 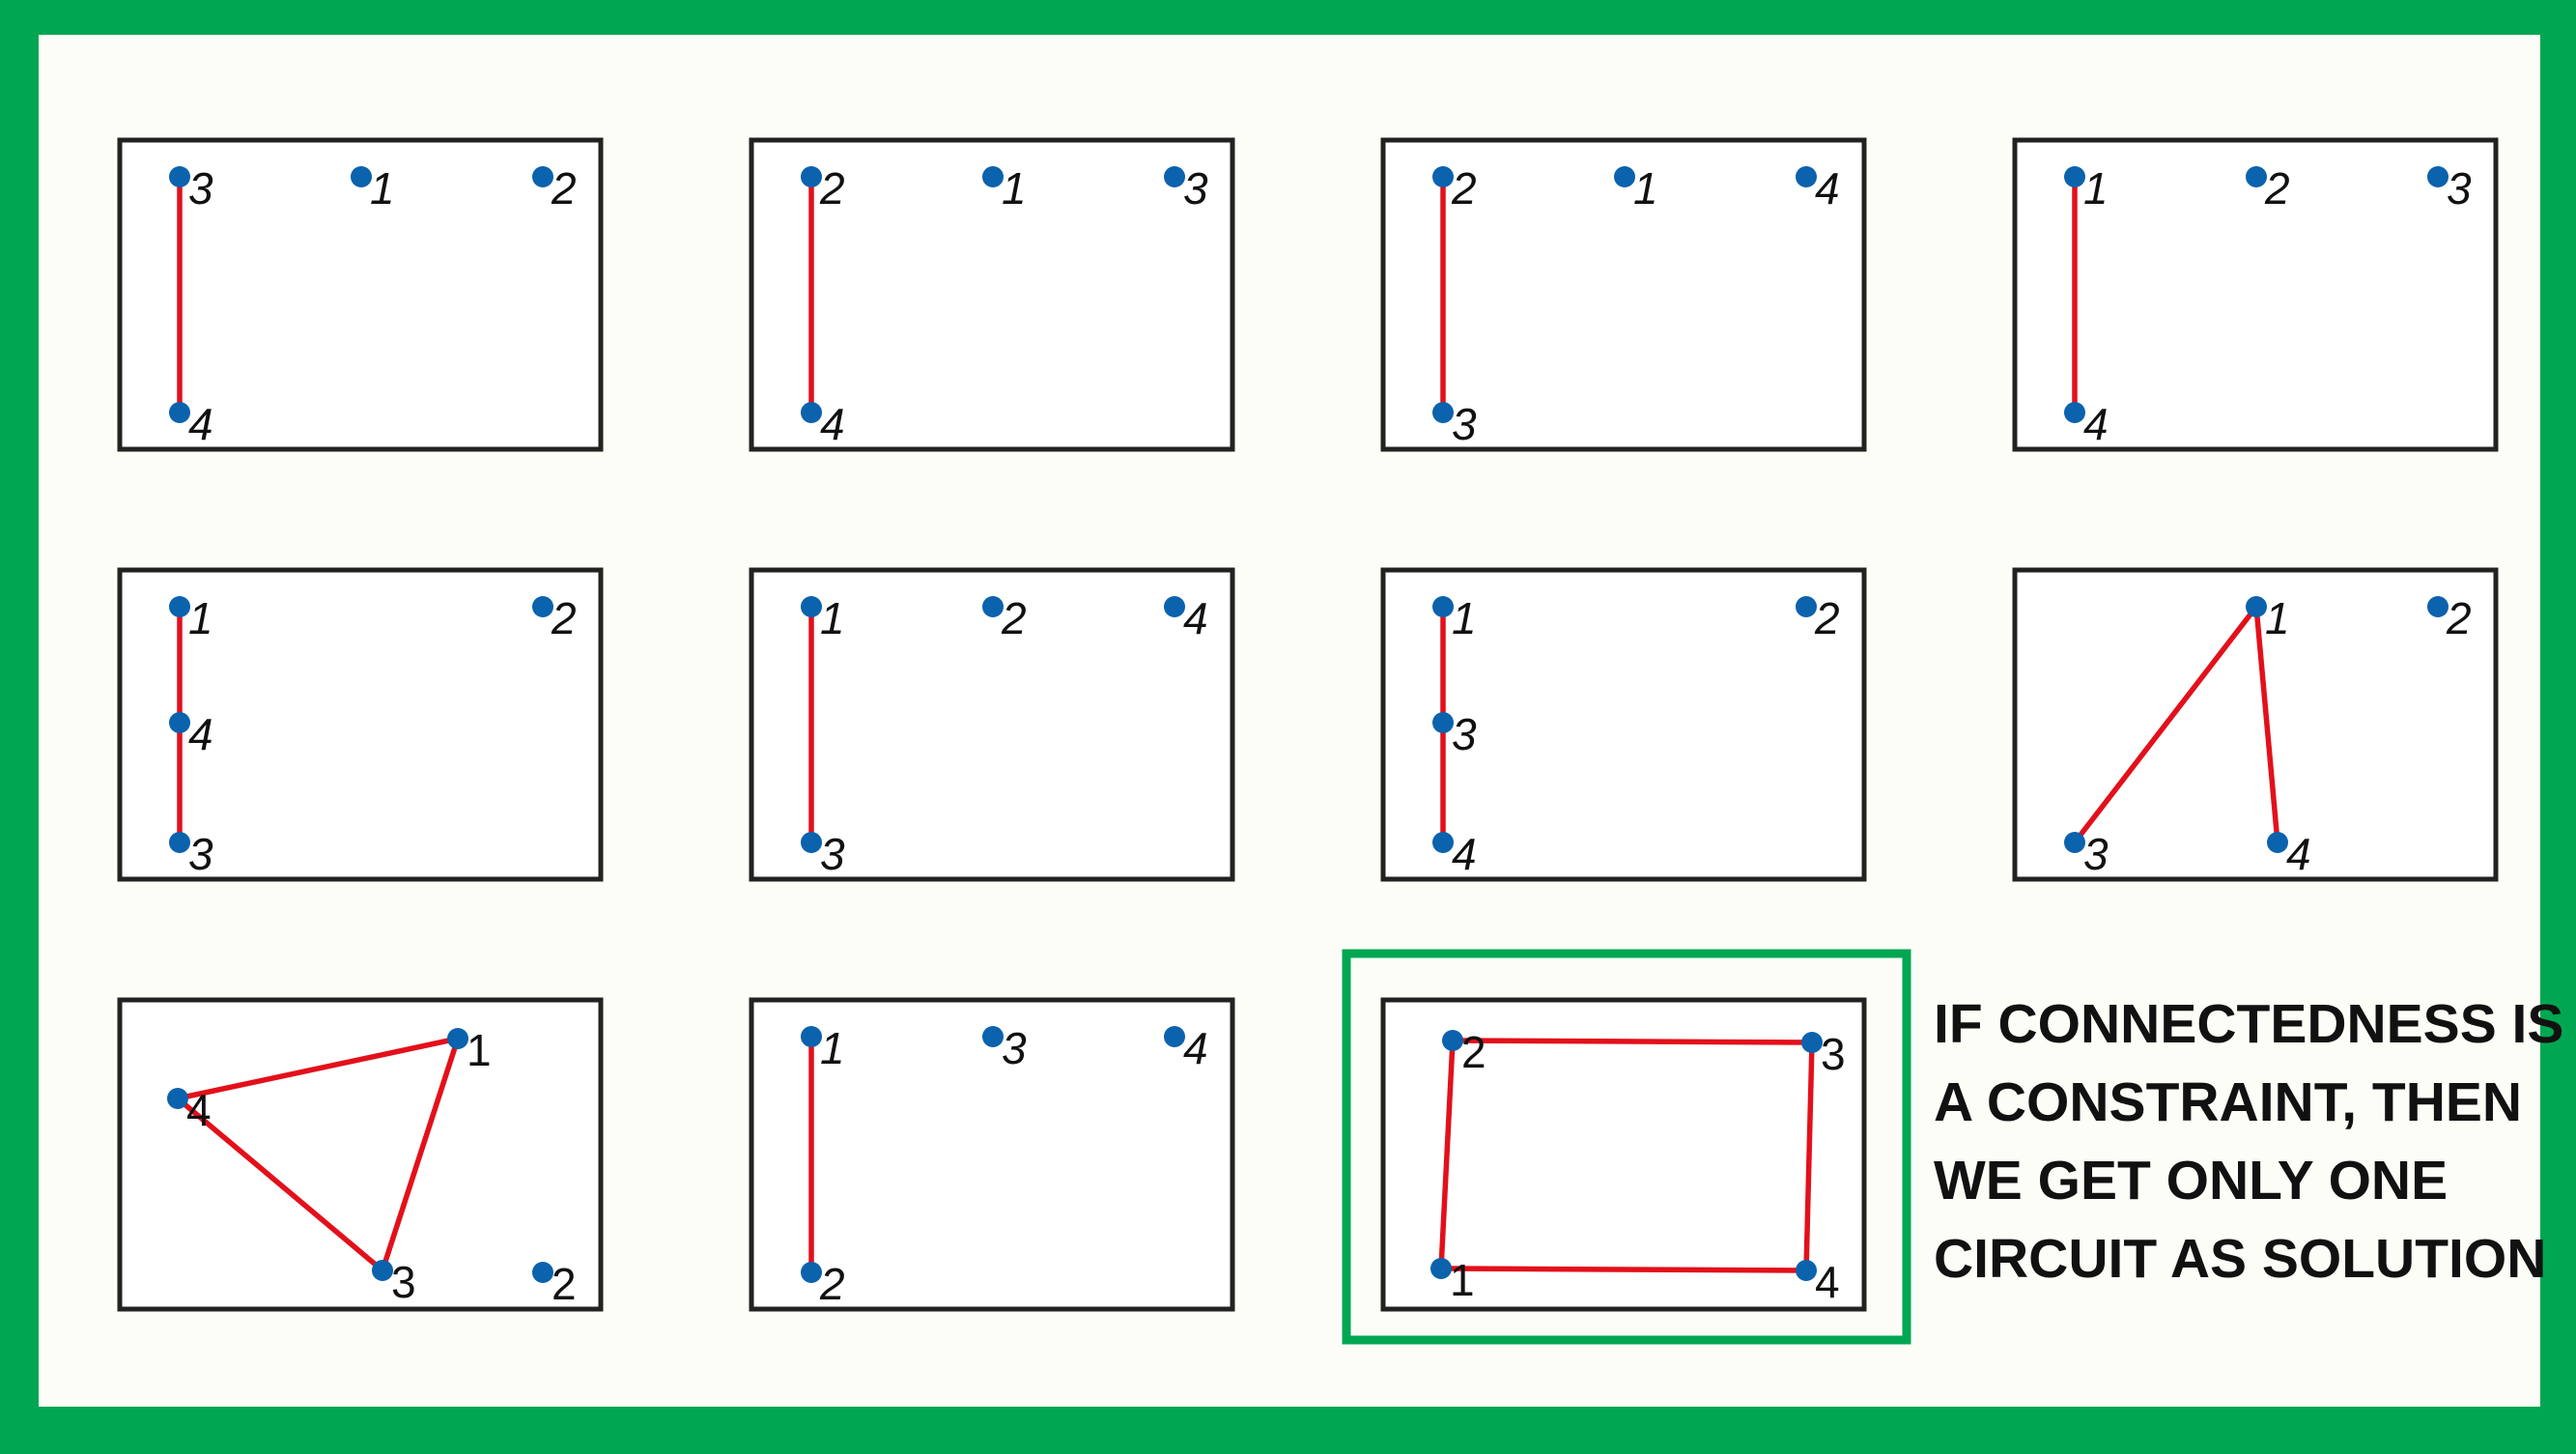 What do you see at coordinates (2240, 1259) in the screenshot?
I see `caption-line: CIRCUIT AS SOLUTION` at bounding box center [2240, 1259].